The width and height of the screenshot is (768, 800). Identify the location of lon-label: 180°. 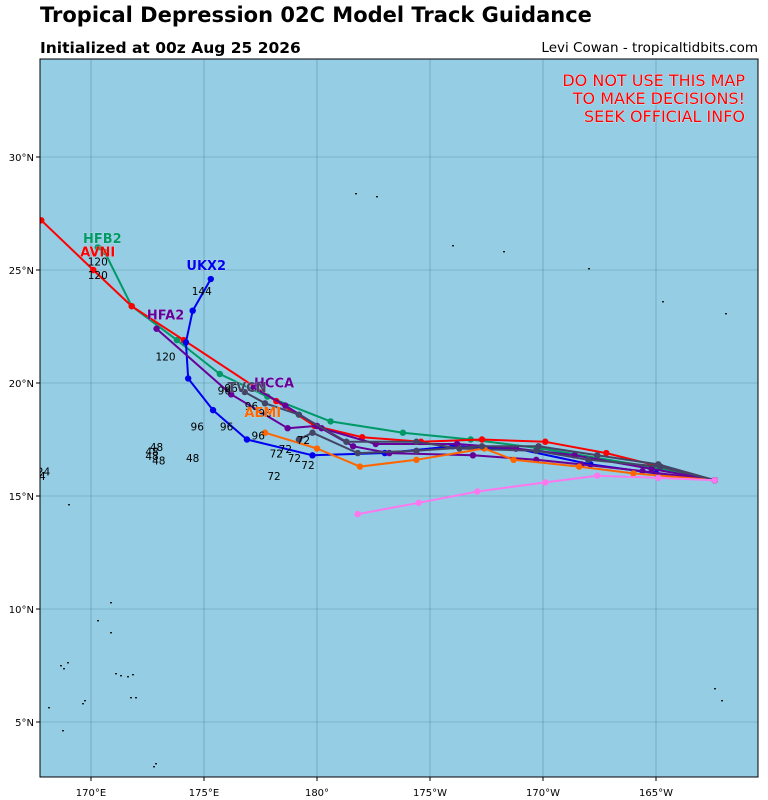
(317, 793).